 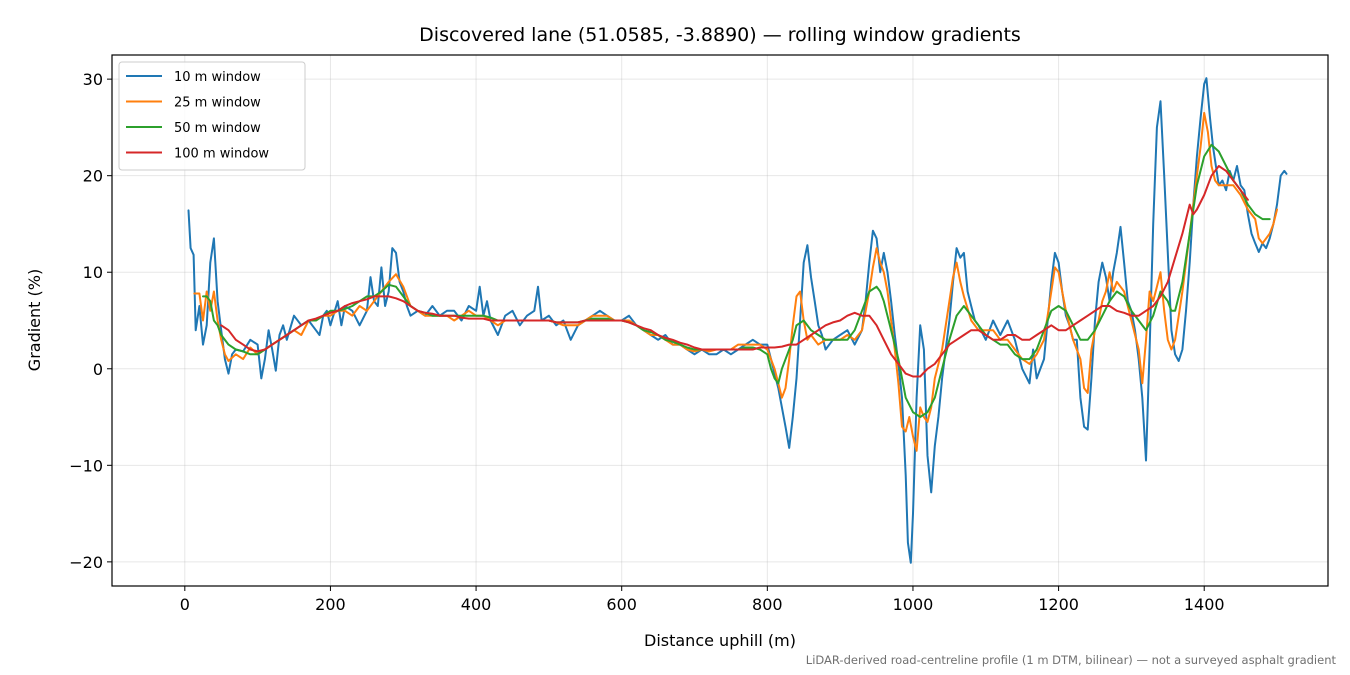 What do you see at coordinates (330, 604) in the screenshot?
I see `x-tick-label: 200` at bounding box center [330, 604].